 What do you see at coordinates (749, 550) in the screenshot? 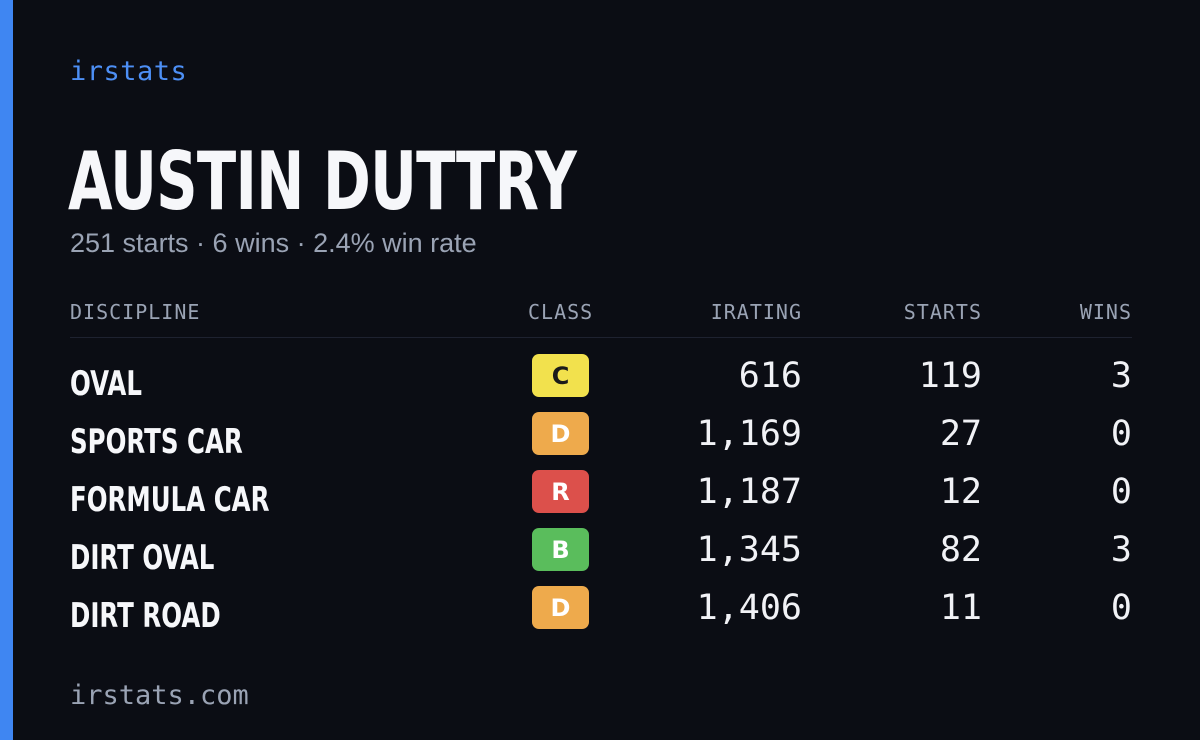
I see `irating-value: 1,345` at bounding box center [749, 550].